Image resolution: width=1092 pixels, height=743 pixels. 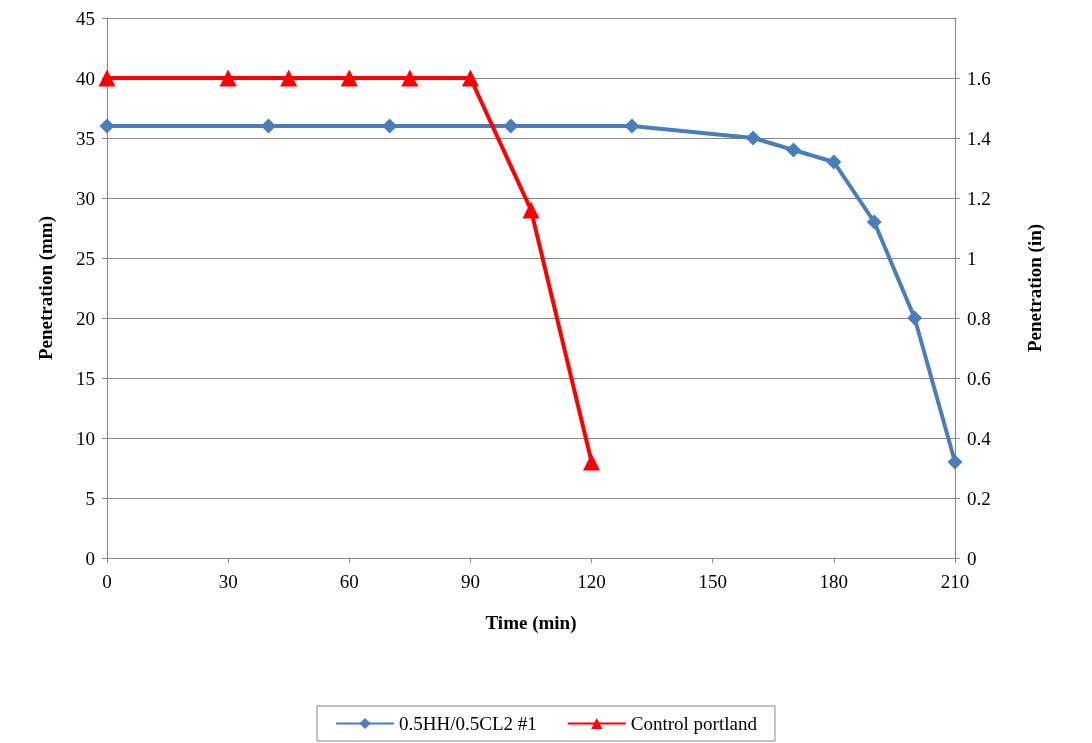 What do you see at coordinates (85, 438) in the screenshot?
I see `y-tick-label: 10` at bounding box center [85, 438].